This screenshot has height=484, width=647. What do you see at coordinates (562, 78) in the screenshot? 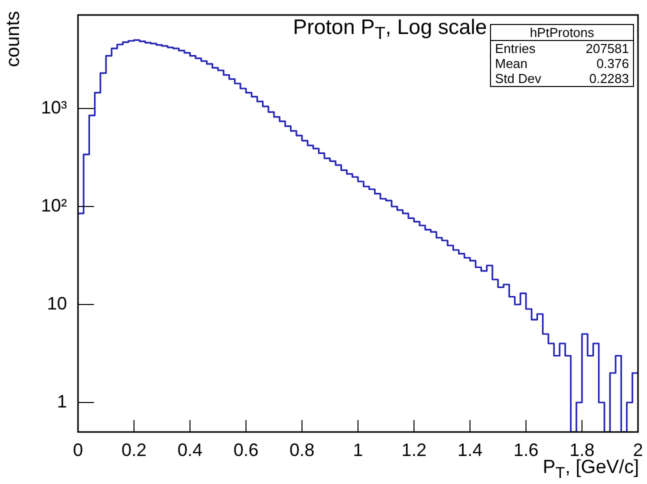
I see `text: Std Dev 0.2283` at bounding box center [562, 78].